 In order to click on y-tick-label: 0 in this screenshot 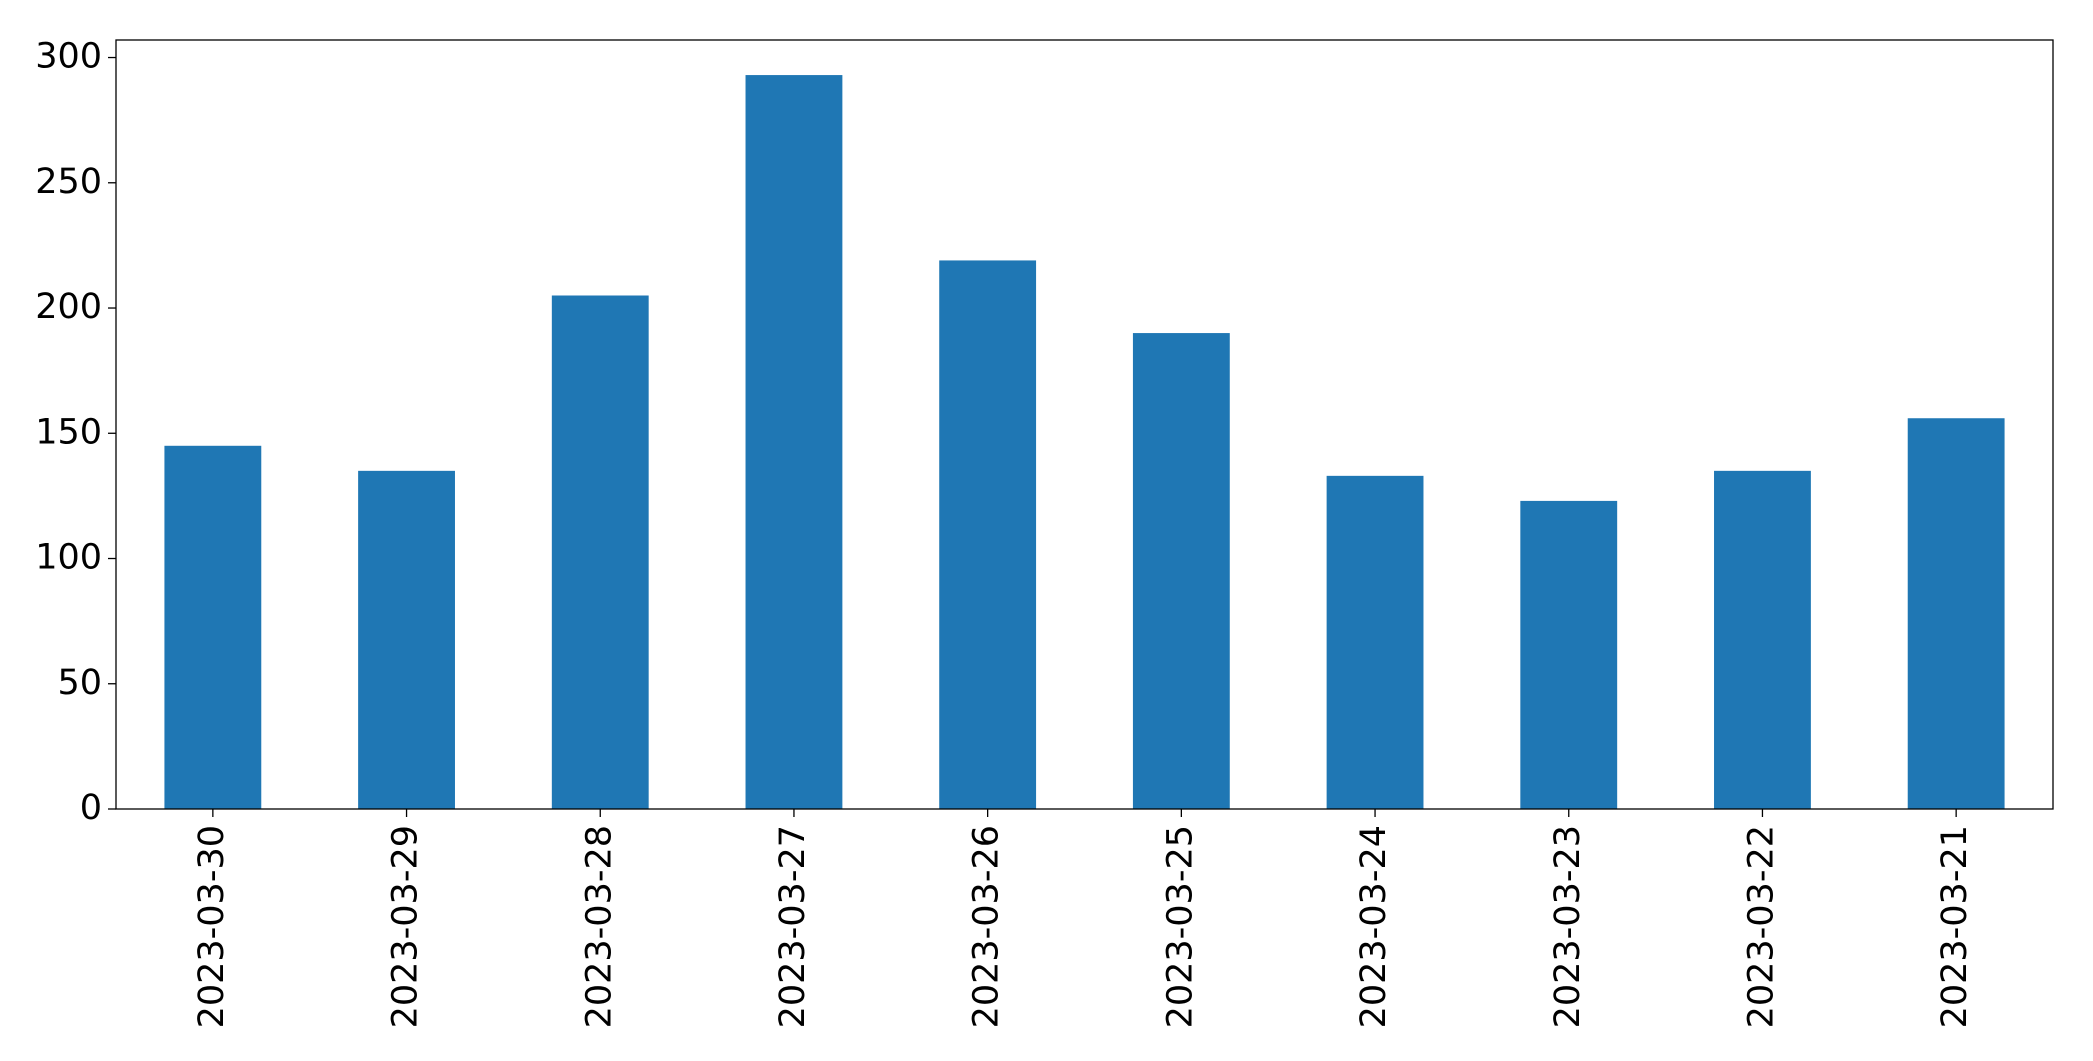, I will do `click(91, 808)`.